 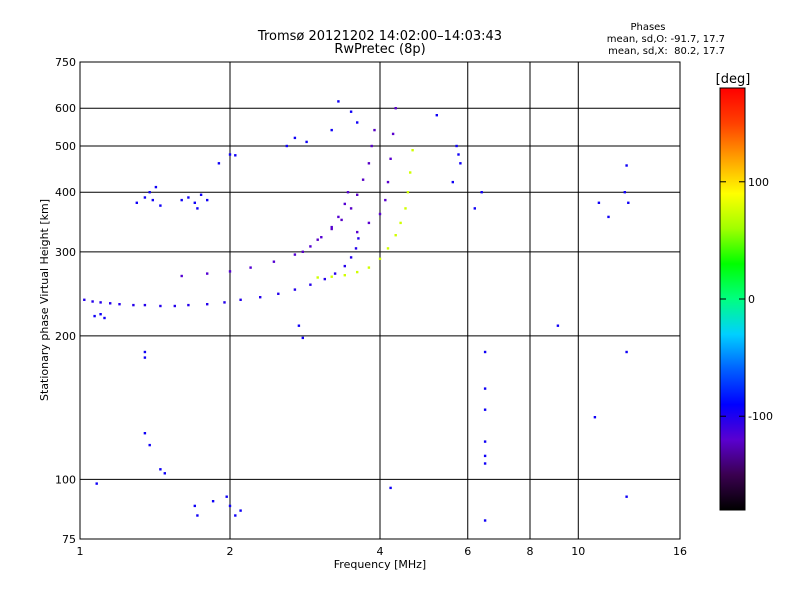 What do you see at coordinates (230, 551) in the screenshot?
I see `x-tick-label: 2` at bounding box center [230, 551].